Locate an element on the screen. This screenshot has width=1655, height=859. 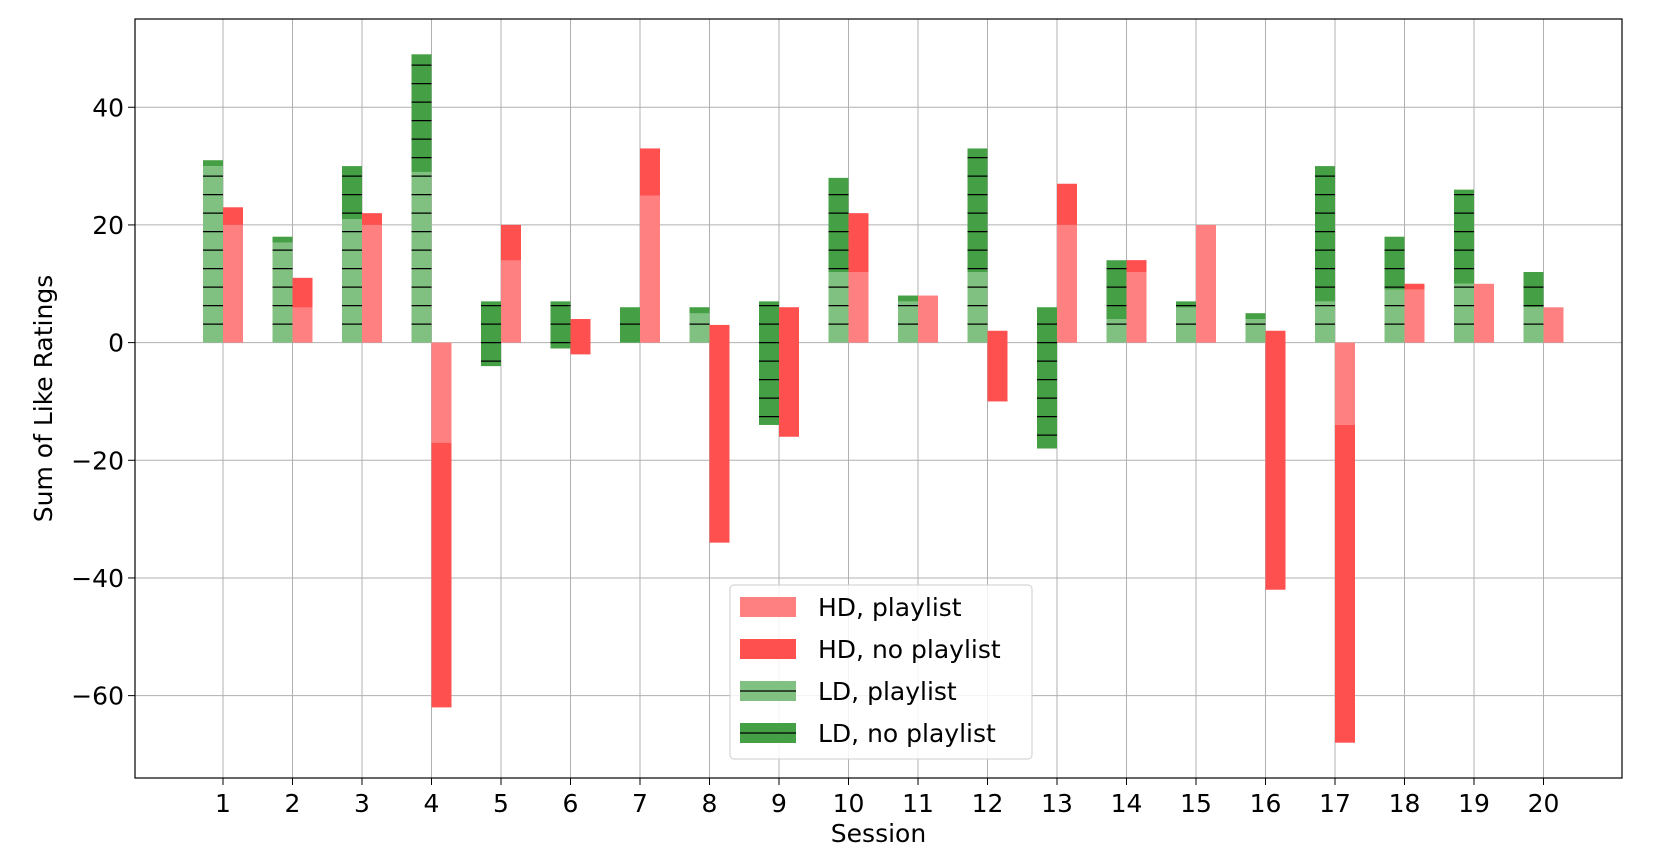
y-tick-label: 20 is located at coordinates (108, 225).